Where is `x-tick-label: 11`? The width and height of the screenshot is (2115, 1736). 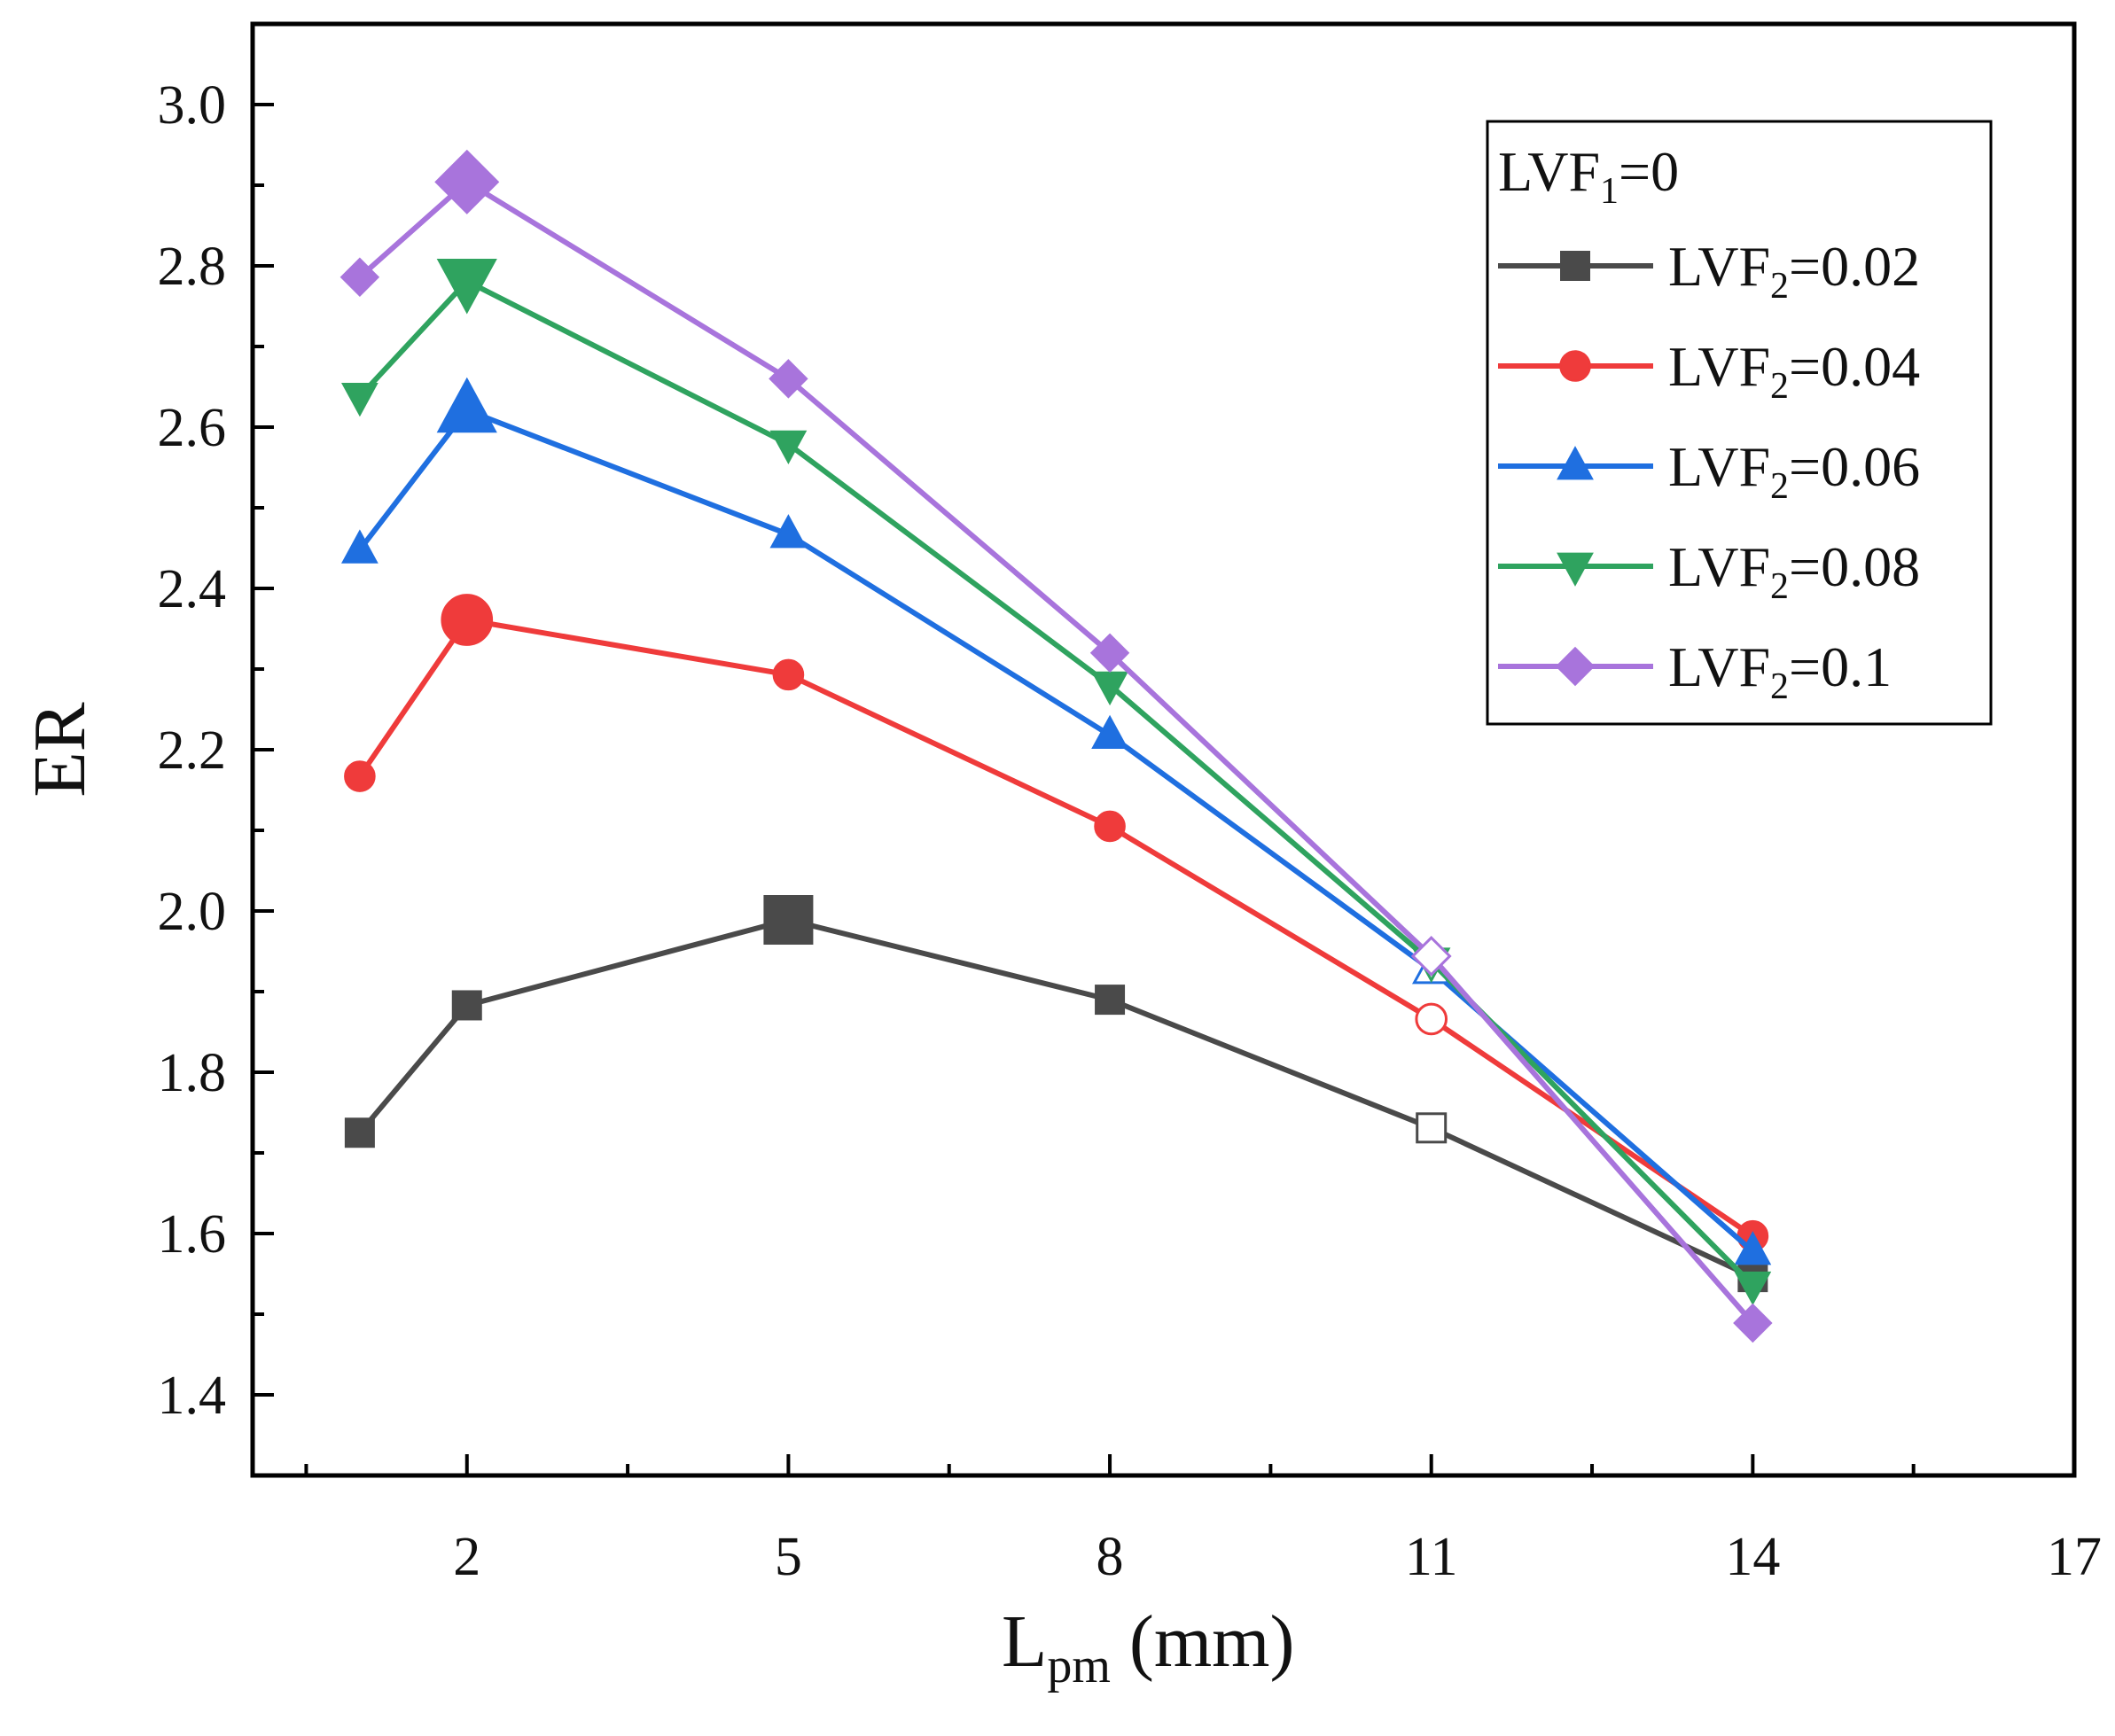
x-tick-label: 11 is located at coordinates (1431, 1557).